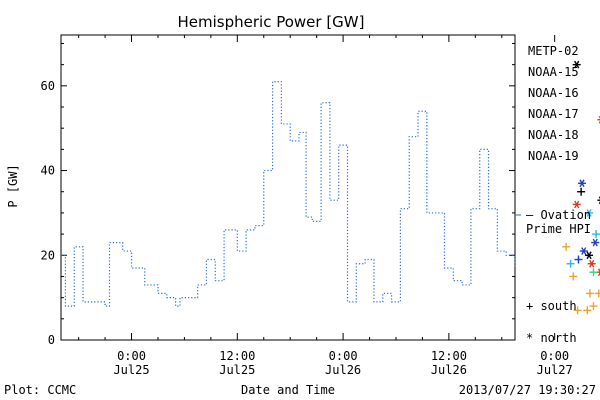 The width and height of the screenshot is (600, 400). I want to click on x-tick-date-label: Jul27, so click(555, 370).